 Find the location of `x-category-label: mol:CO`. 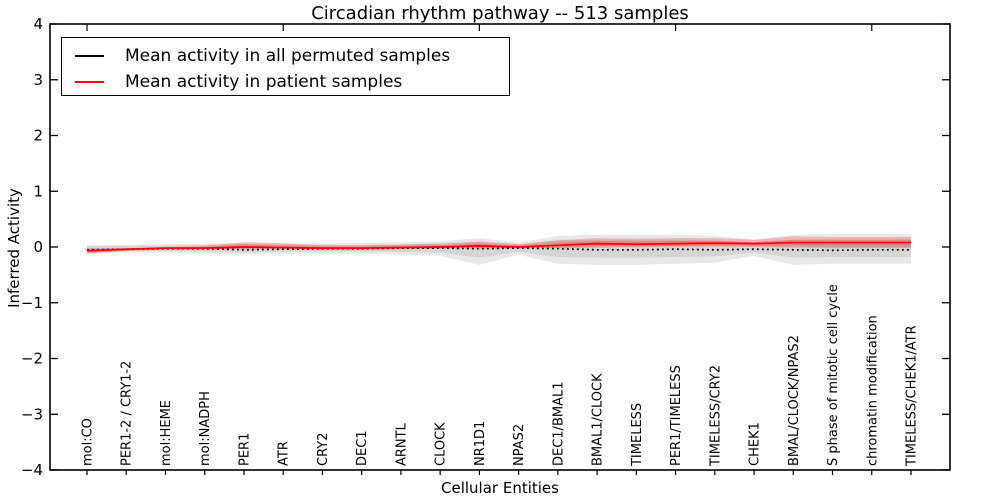

x-category-label: mol:CO is located at coordinates (88, 442).